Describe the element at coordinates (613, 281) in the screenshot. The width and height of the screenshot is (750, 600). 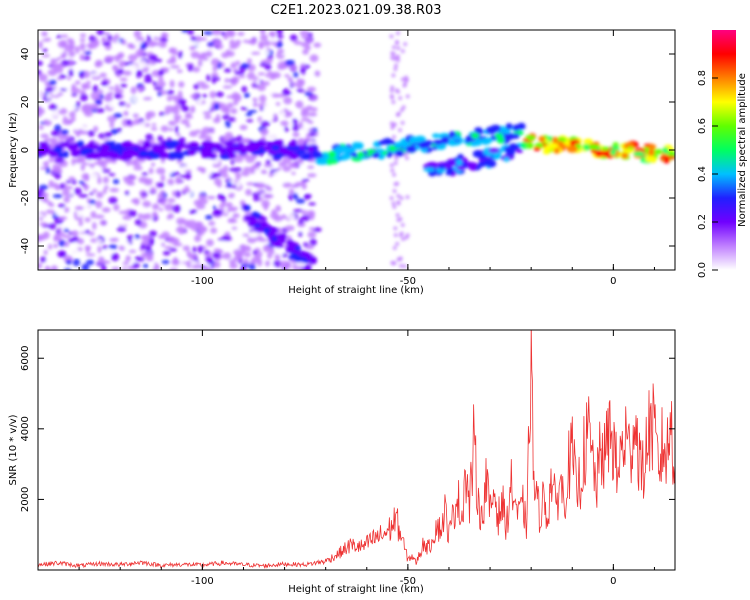
I see `spectrogram-x-tick-label: 0` at that location.